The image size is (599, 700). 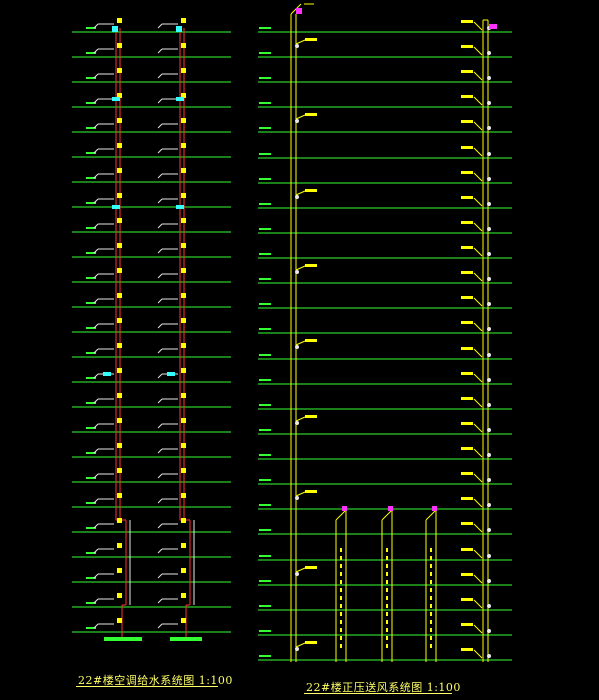 I want to click on pump-base, so click(x=123, y=639).